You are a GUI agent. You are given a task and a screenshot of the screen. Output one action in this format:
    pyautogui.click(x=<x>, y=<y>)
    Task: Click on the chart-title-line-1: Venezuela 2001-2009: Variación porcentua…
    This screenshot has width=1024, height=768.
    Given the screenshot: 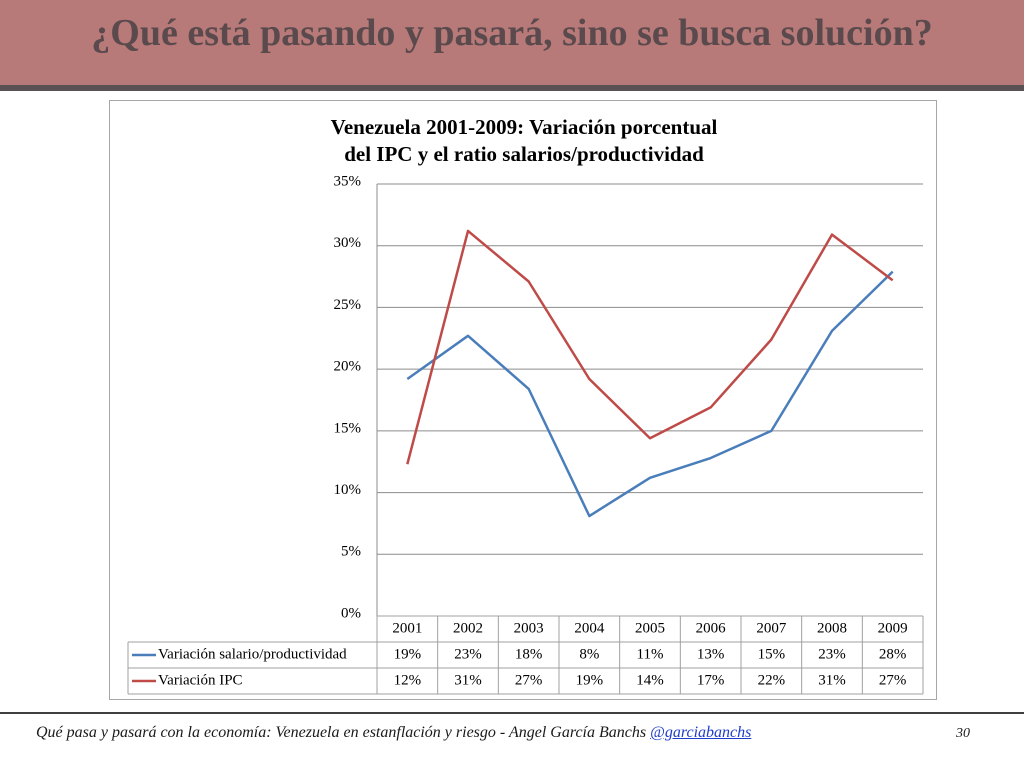 What is the action you would take?
    pyautogui.click(x=524, y=127)
    